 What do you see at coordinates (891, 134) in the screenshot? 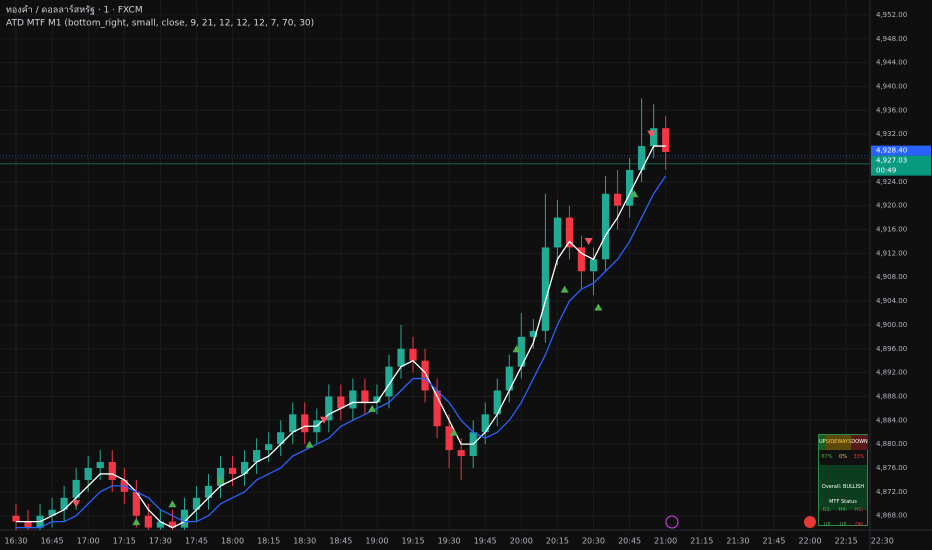
I see `y-tick-label: 4,932.00` at bounding box center [891, 134].